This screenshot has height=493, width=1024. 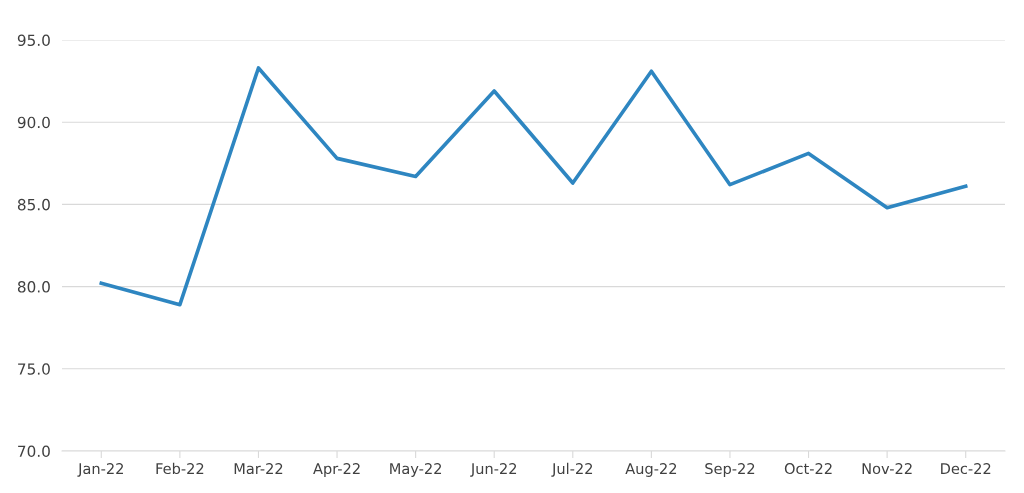 What do you see at coordinates (808, 469) in the screenshot?
I see `x-tick-label: Oct-22` at bounding box center [808, 469].